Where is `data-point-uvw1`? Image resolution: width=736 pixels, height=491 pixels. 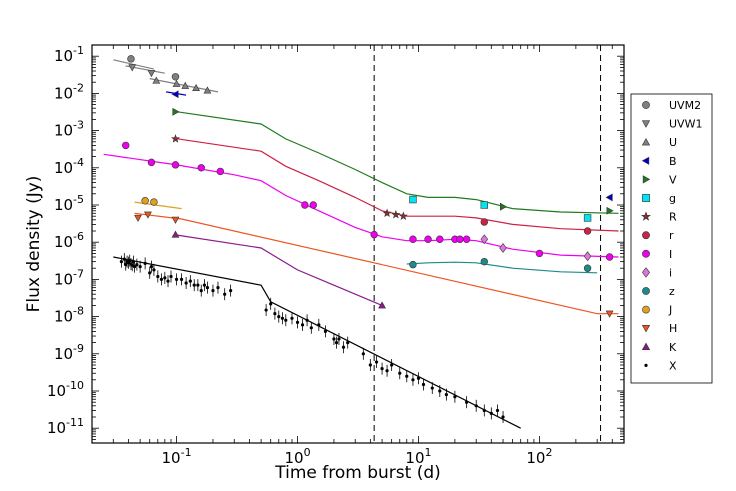
data-point-uvw1 is located at coordinates (132, 68).